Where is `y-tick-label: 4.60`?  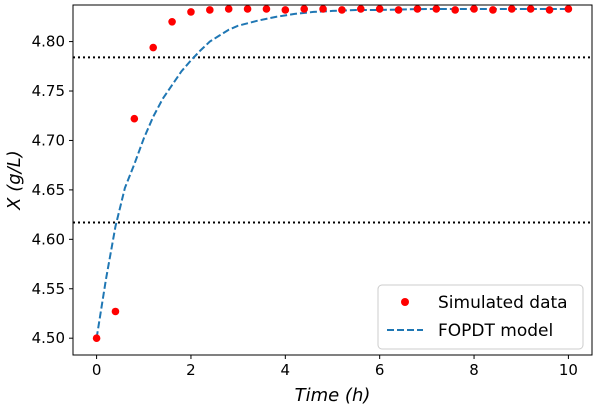 y-tick-label: 4.60 is located at coordinates (48, 239).